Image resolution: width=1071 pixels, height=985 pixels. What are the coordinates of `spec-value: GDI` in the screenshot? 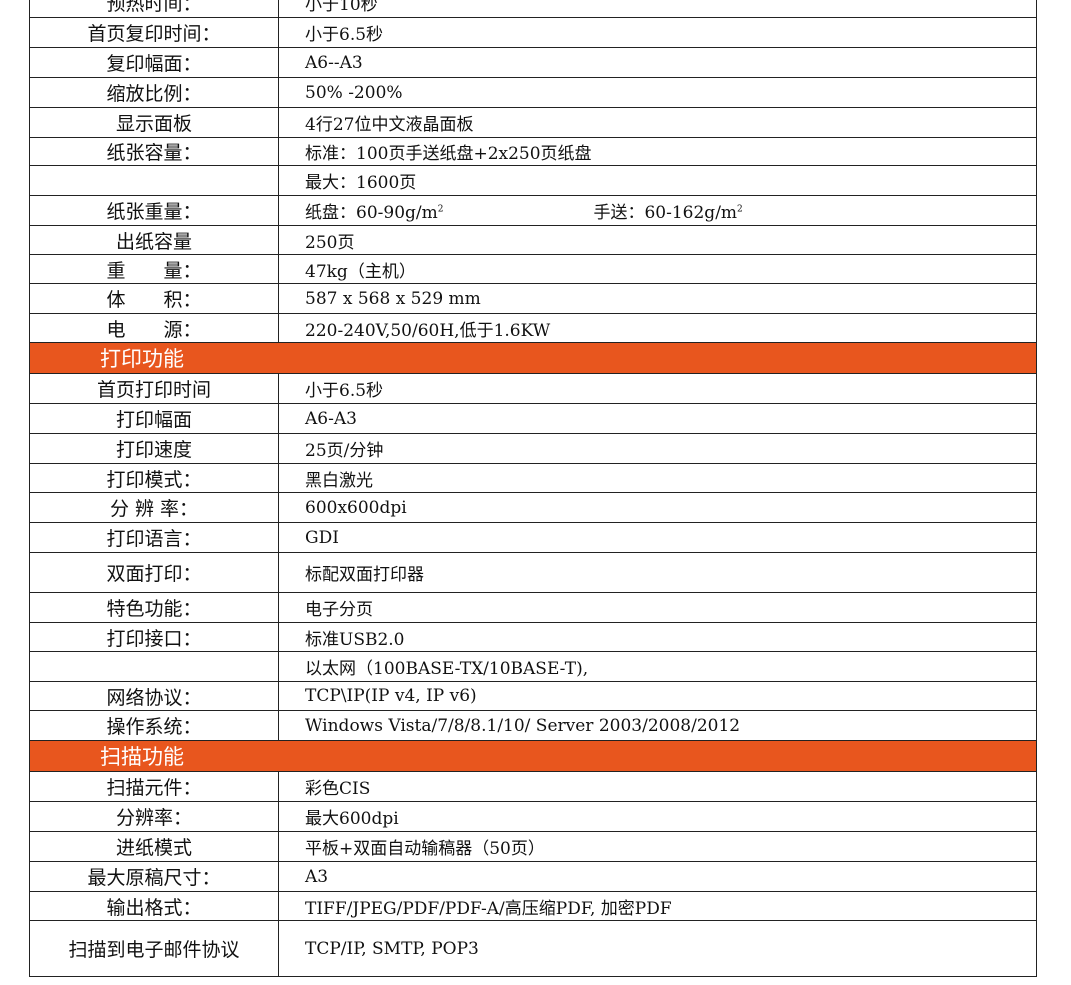 It's located at (657, 537).